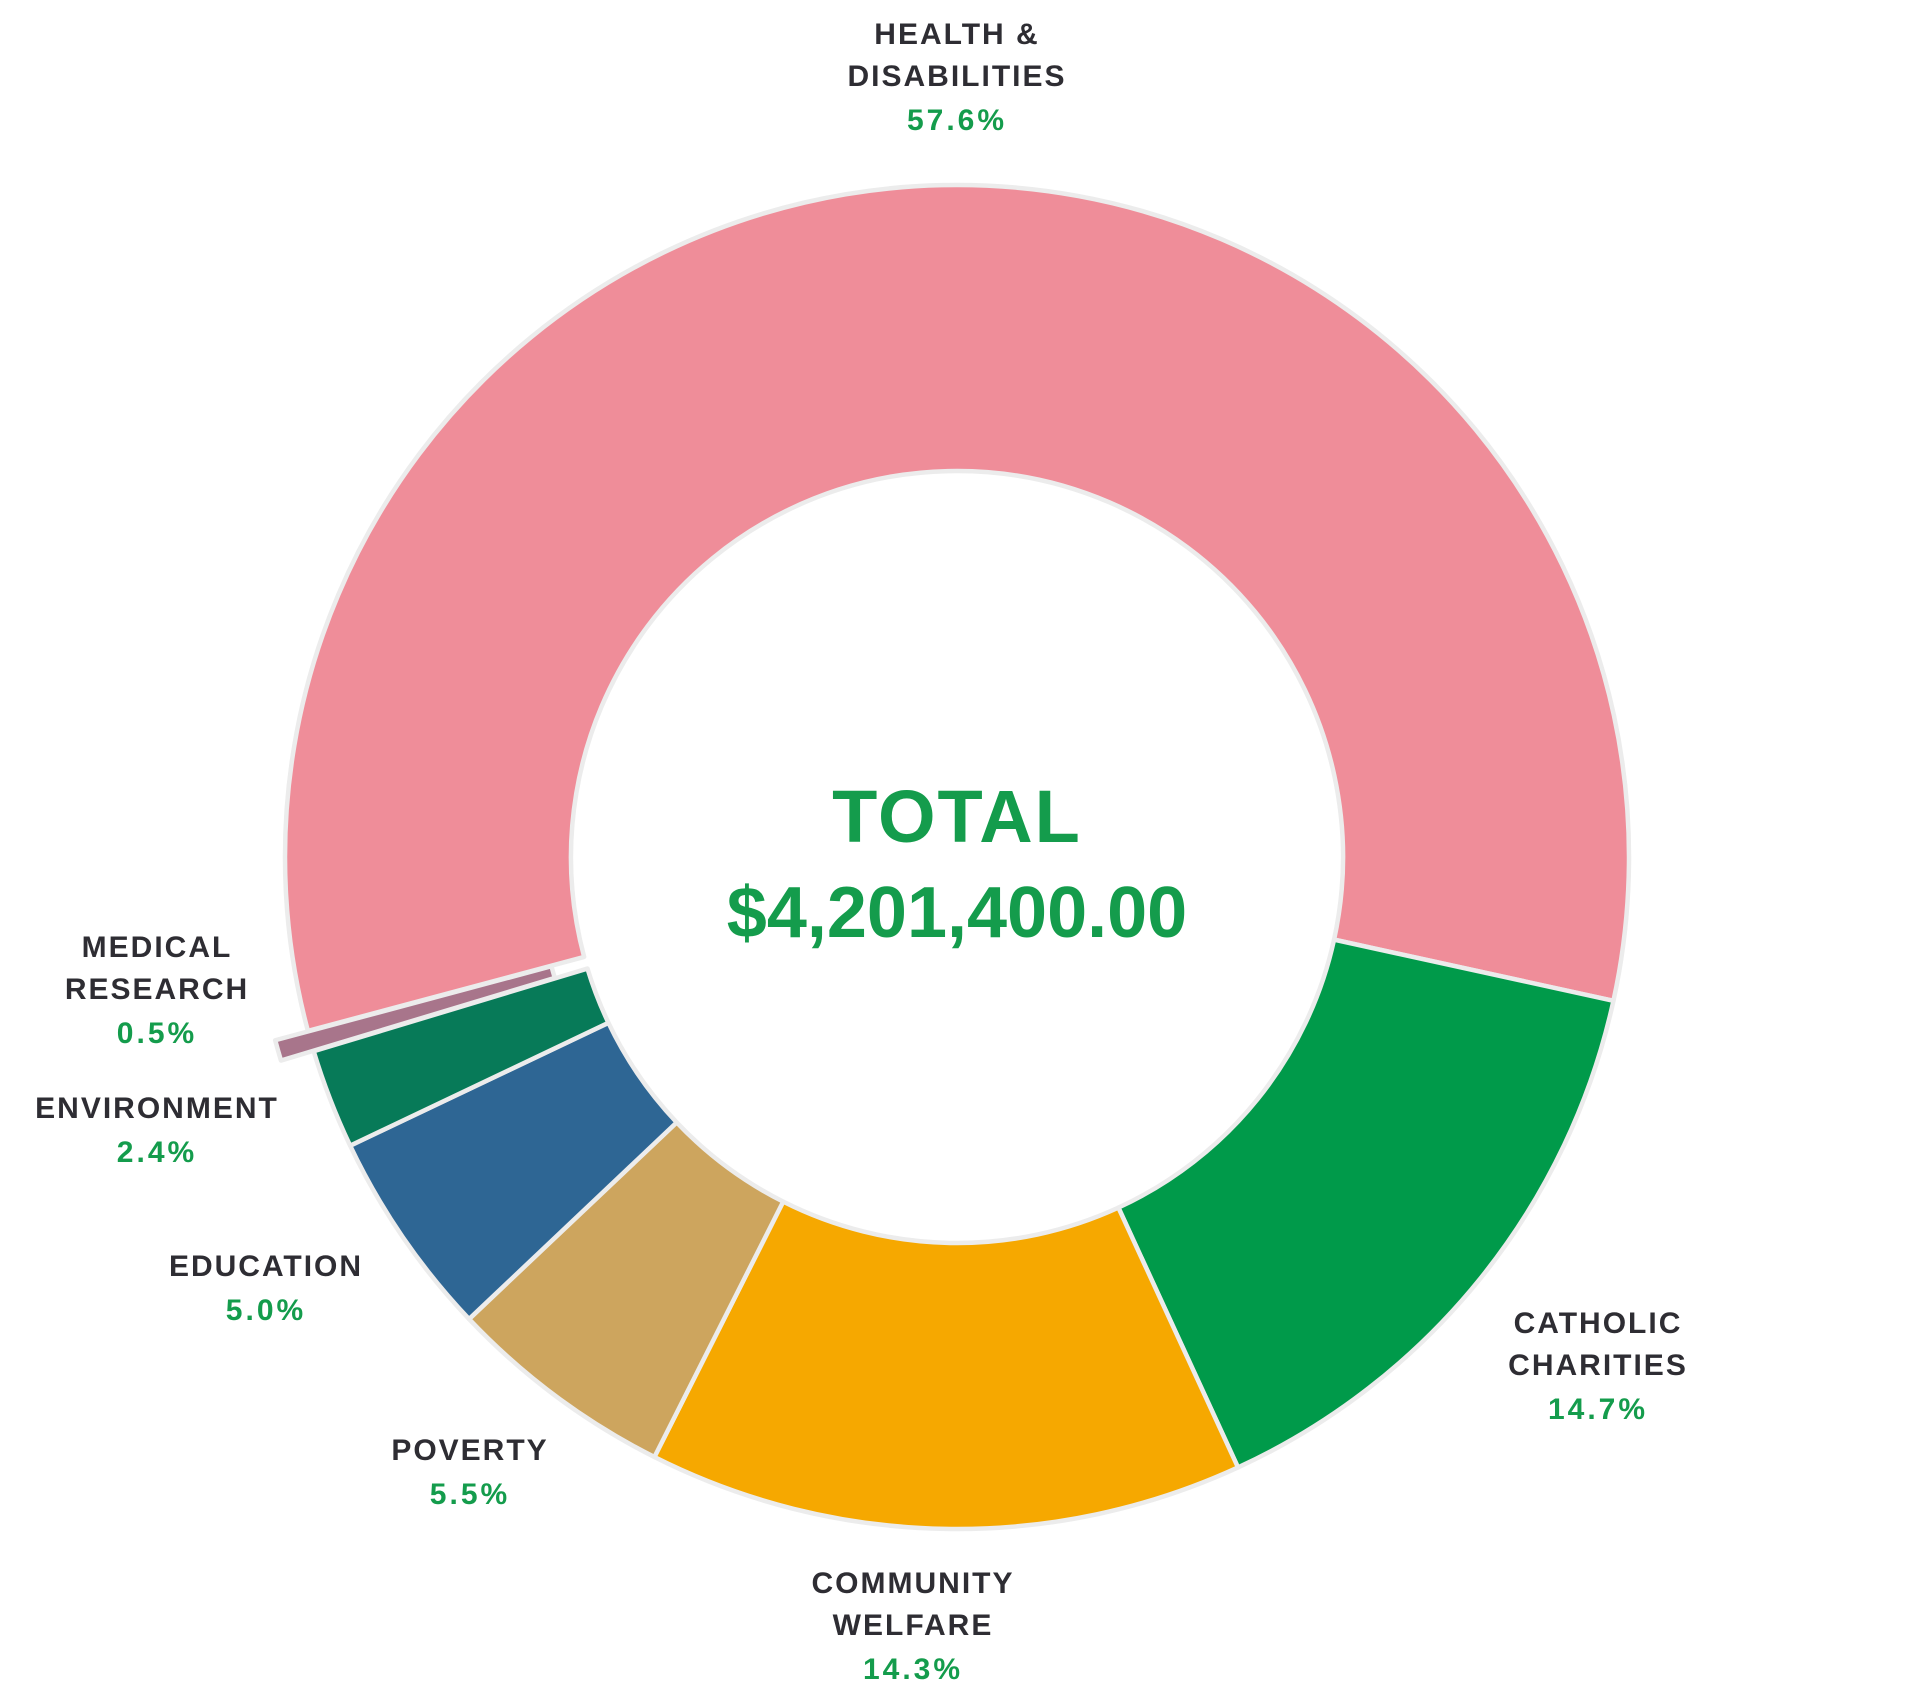 The height and width of the screenshot is (1700, 1920). I want to click on slice-medical-research, so click(415, 1013).